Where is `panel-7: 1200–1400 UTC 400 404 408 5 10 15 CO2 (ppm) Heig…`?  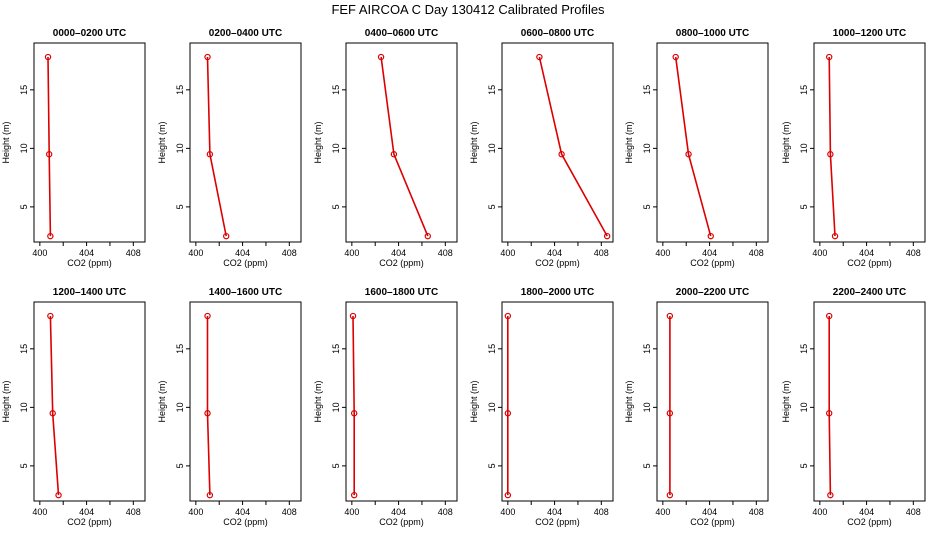 panel-7: 1200–1400 UTC 400 404 408 5 10 15 CO2 (ppm) Heig… is located at coordinates (73, 407).